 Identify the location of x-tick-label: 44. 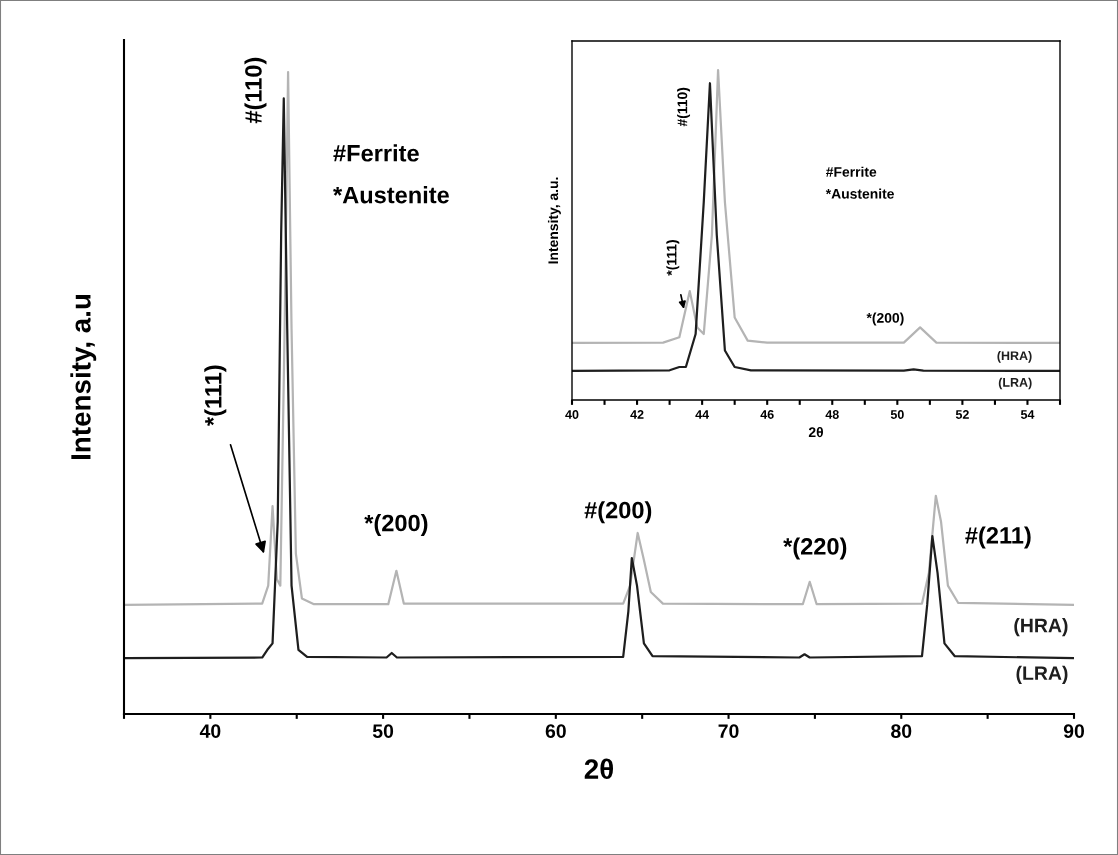
(702, 414).